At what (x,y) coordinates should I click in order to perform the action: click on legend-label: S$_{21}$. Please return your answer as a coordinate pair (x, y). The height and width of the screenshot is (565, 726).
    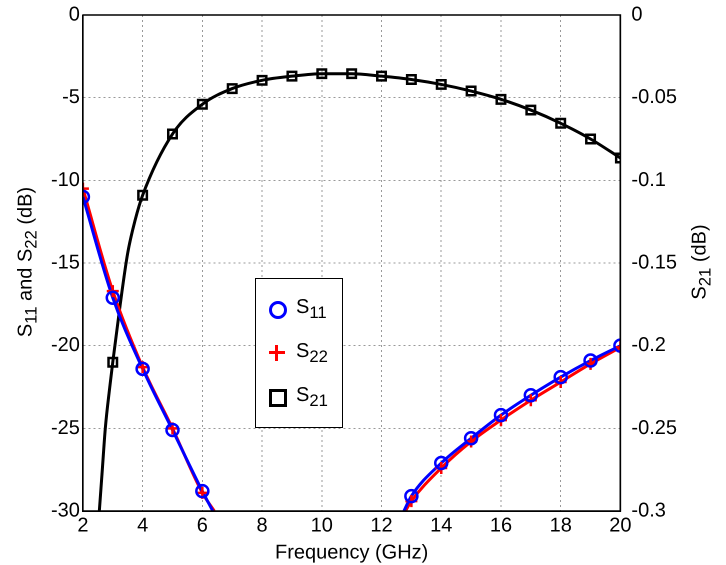
    Looking at the image, I should click on (312, 397).